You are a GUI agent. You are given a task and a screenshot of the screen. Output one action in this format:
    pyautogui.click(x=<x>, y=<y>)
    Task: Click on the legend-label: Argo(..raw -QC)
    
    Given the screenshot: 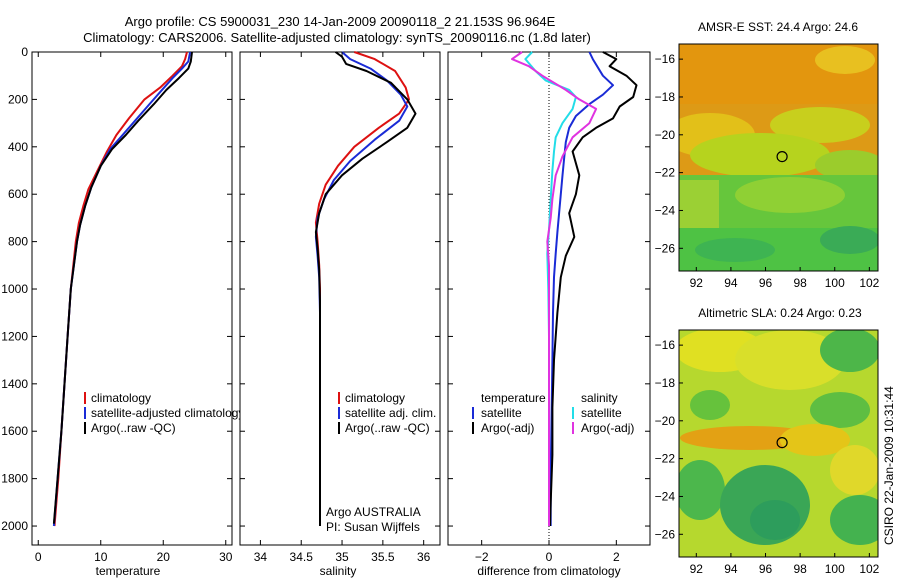 What is the action you would take?
    pyautogui.click(x=133, y=428)
    